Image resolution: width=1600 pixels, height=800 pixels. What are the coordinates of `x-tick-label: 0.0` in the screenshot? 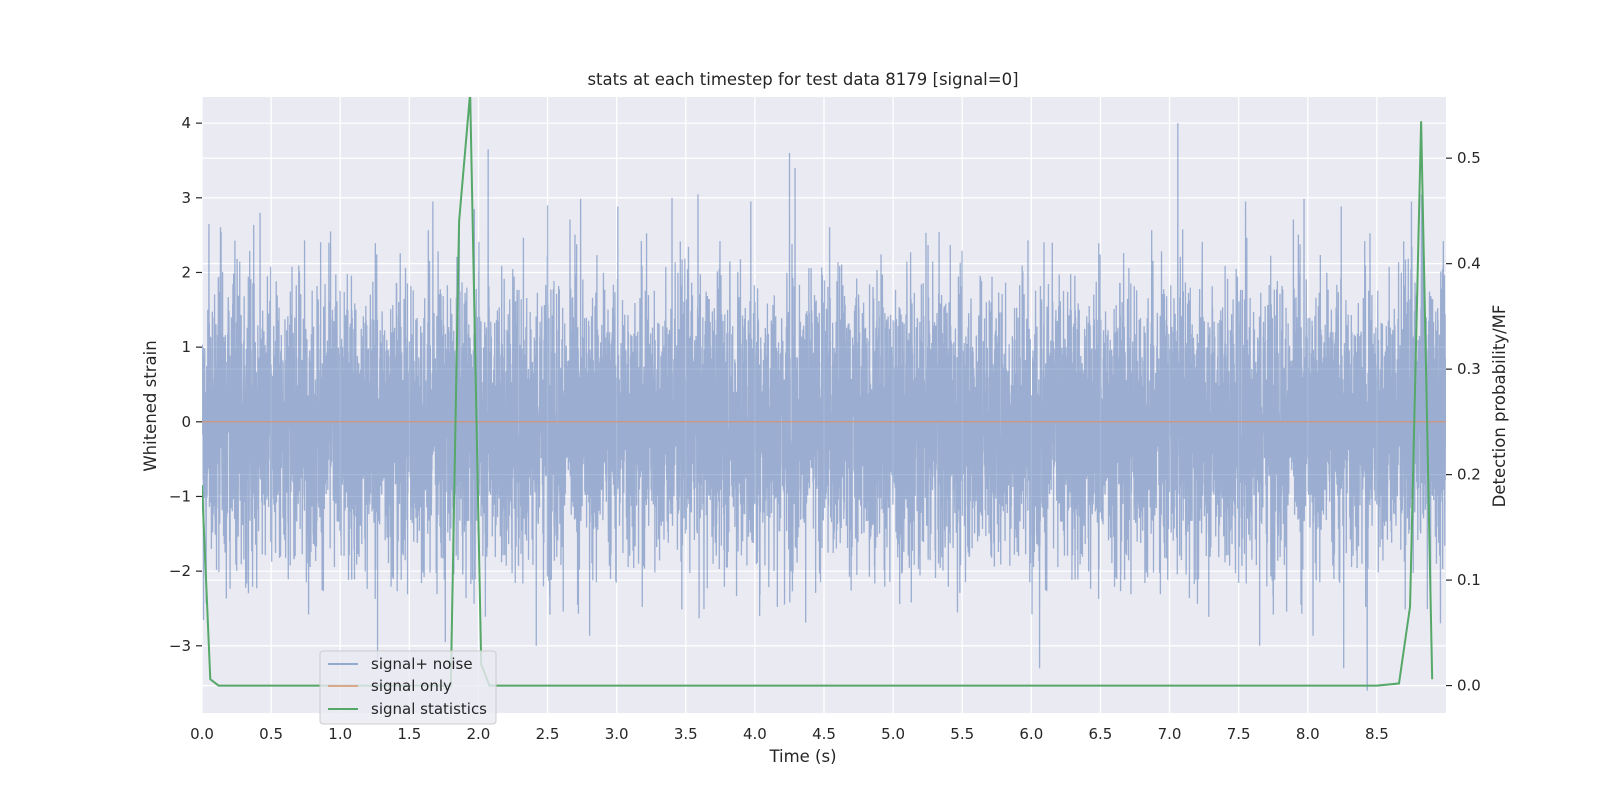 It's located at (202, 734).